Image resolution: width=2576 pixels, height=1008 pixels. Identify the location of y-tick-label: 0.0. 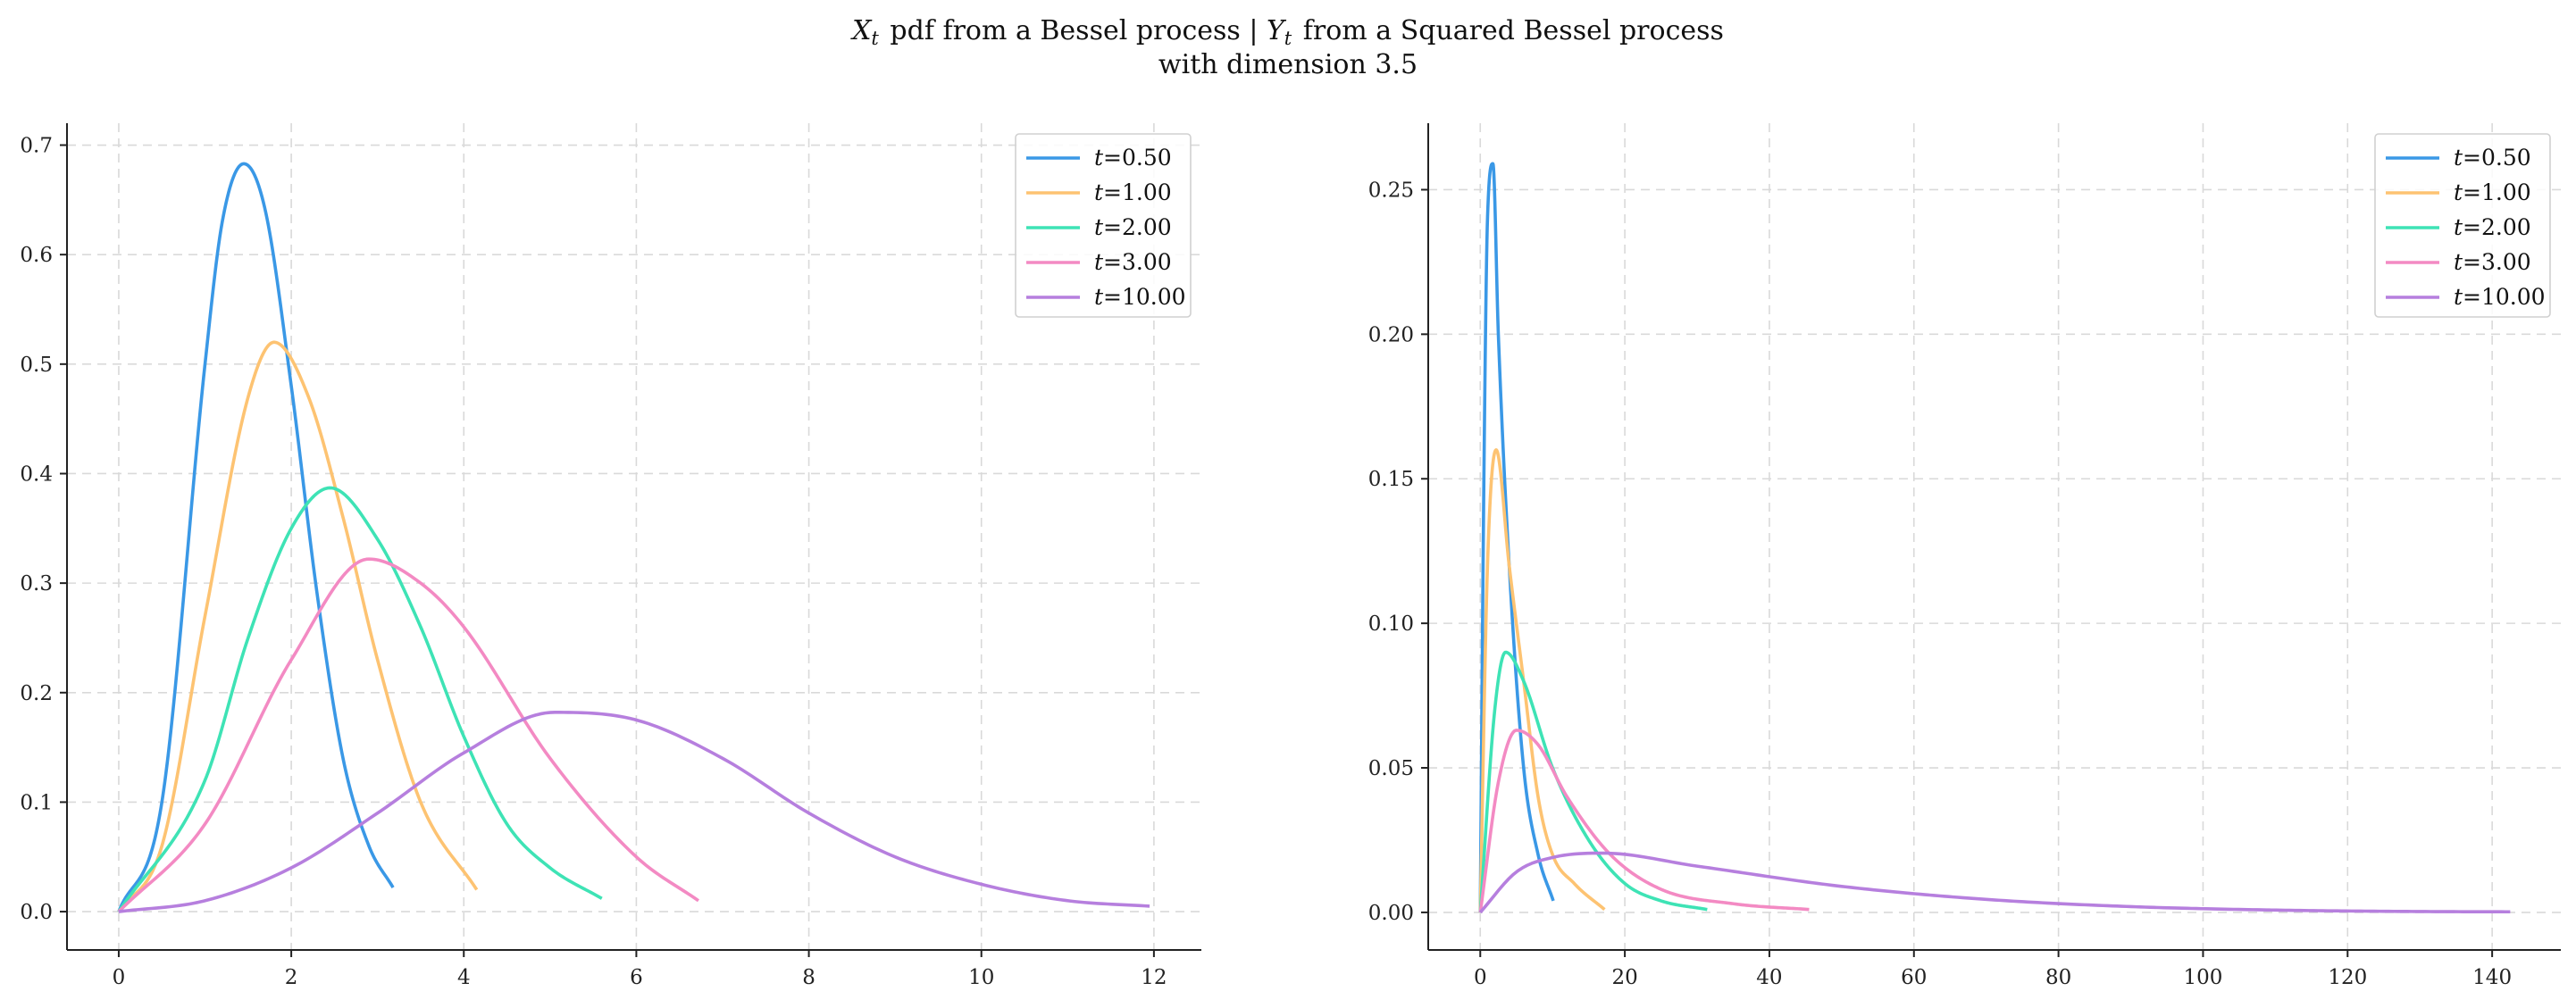
(36, 912).